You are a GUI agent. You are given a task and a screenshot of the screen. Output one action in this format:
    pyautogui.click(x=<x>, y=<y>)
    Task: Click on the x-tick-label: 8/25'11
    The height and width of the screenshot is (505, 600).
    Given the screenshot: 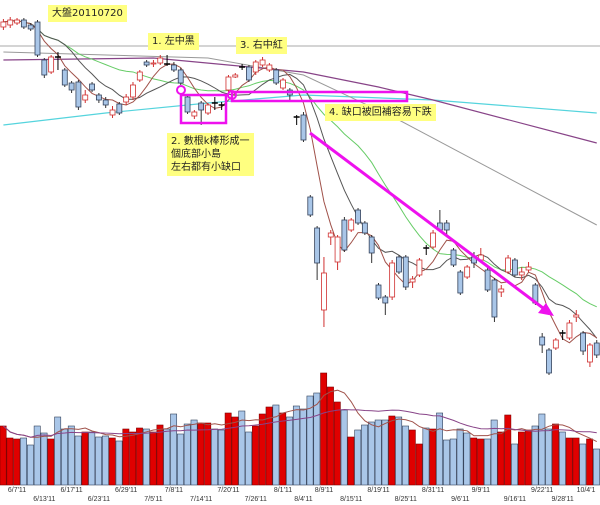 What is the action you would take?
    pyautogui.click(x=405, y=499)
    